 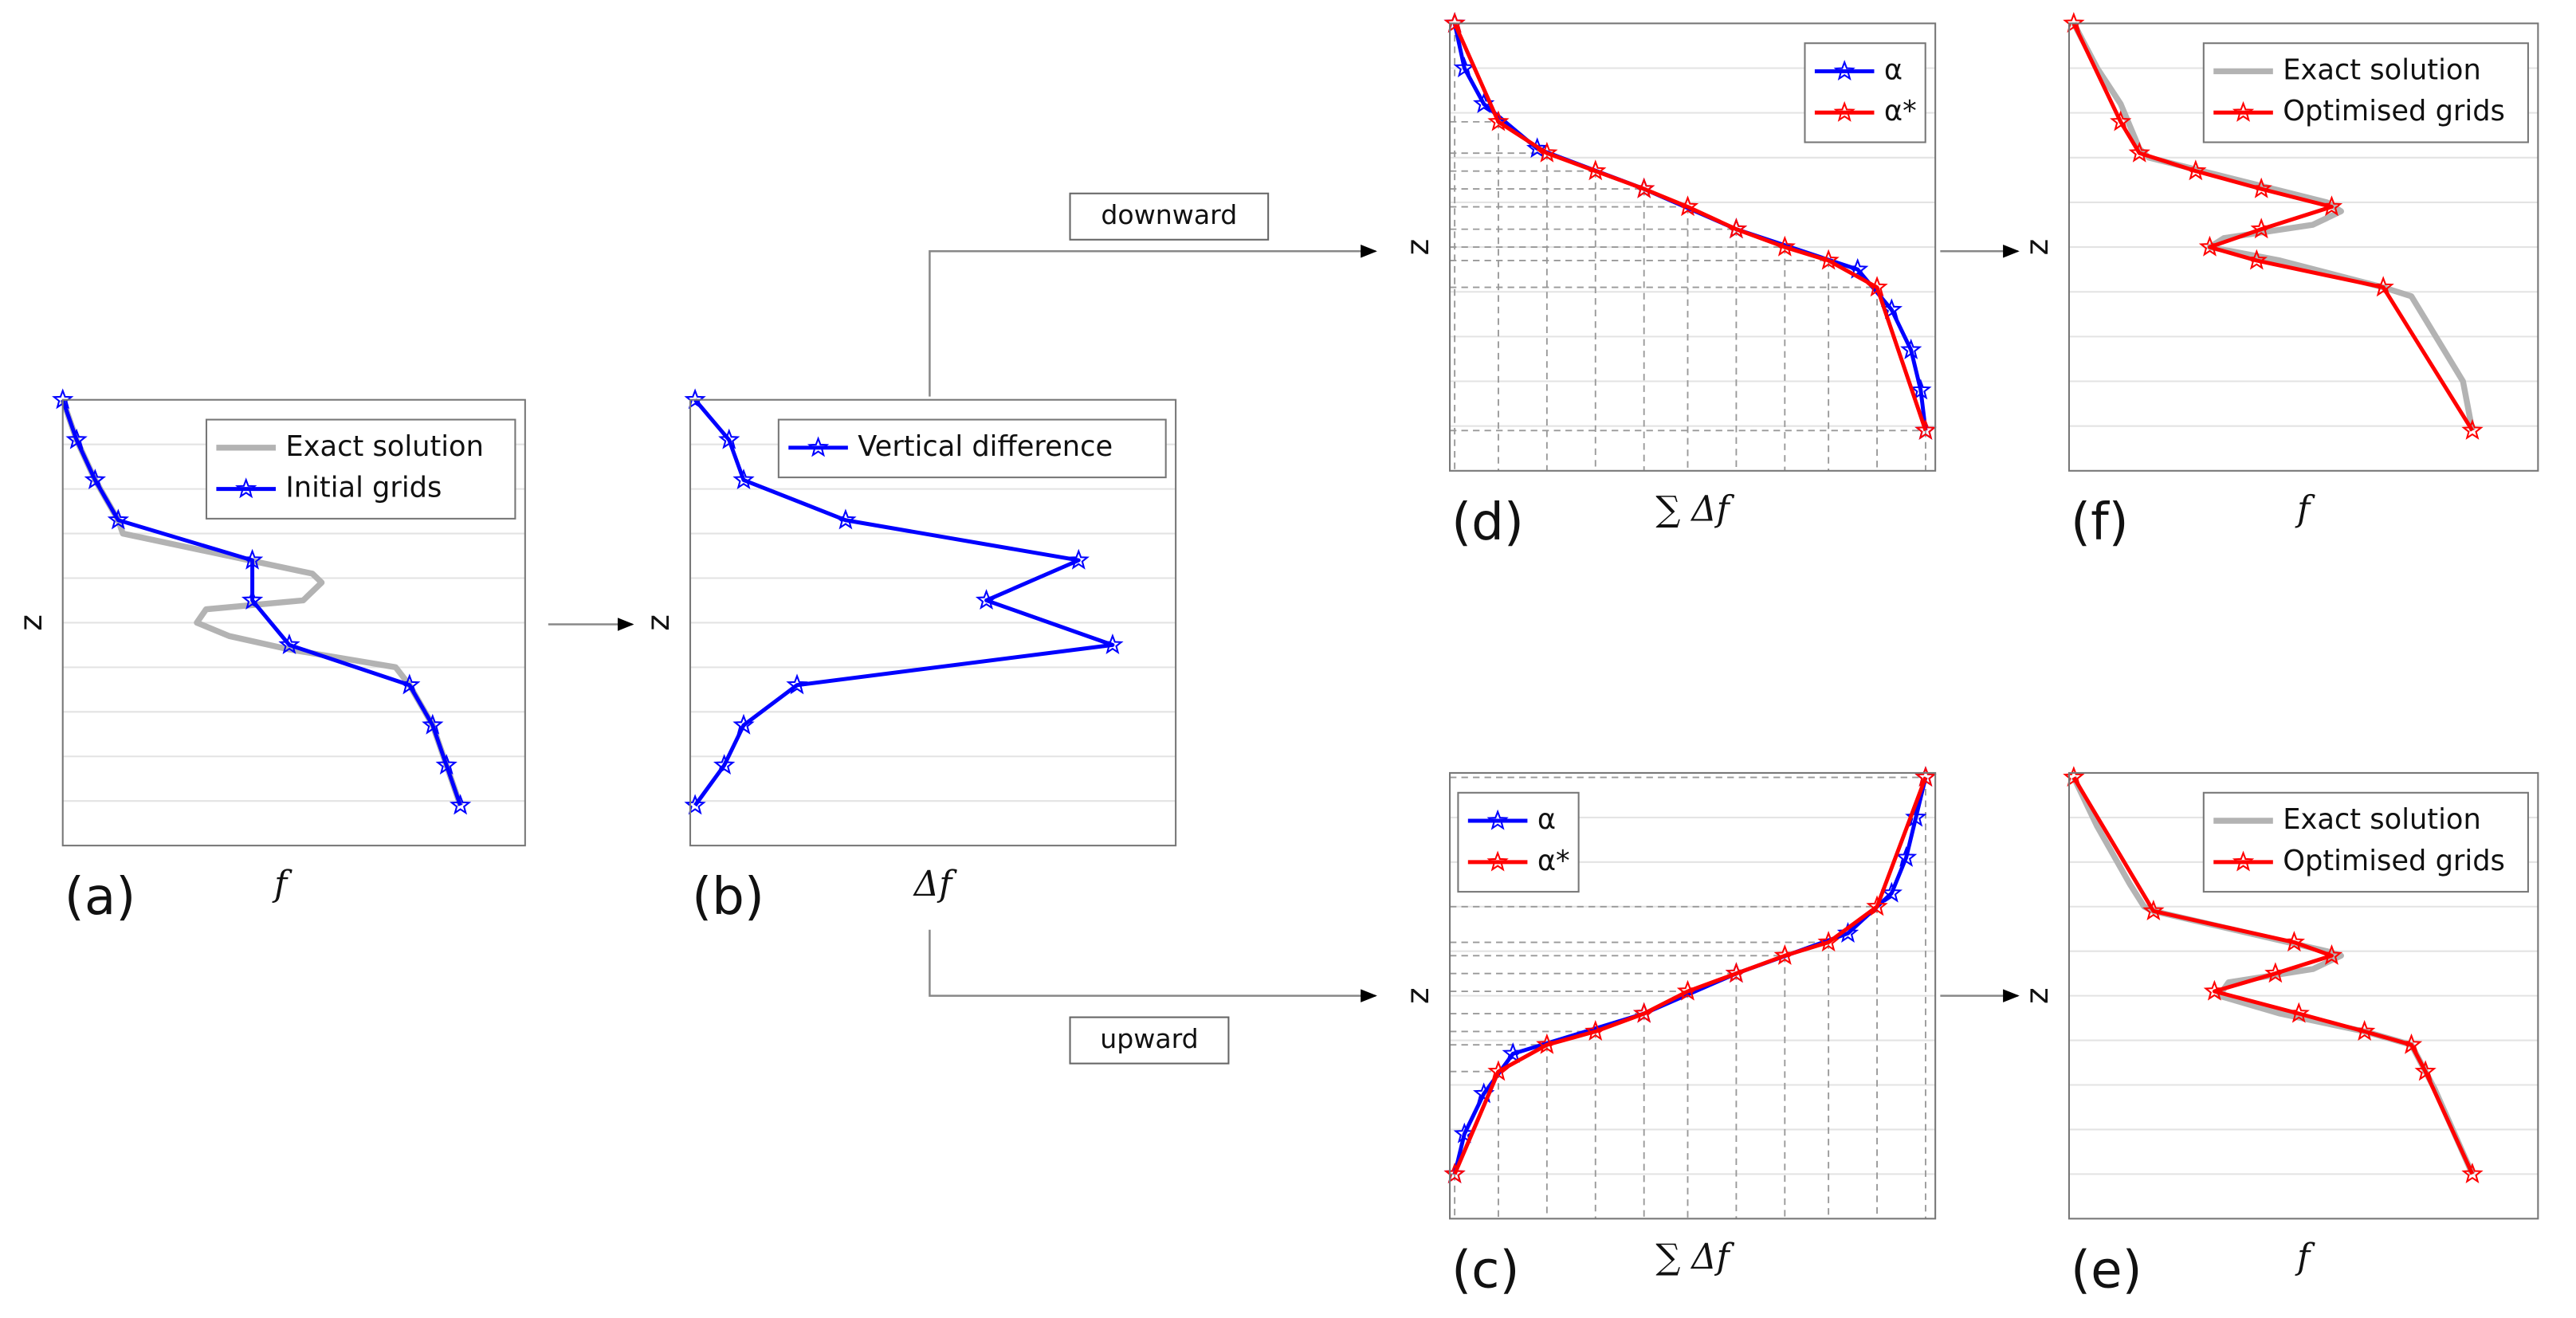 I want to click on legend-label: Initial grids, so click(x=363, y=488).